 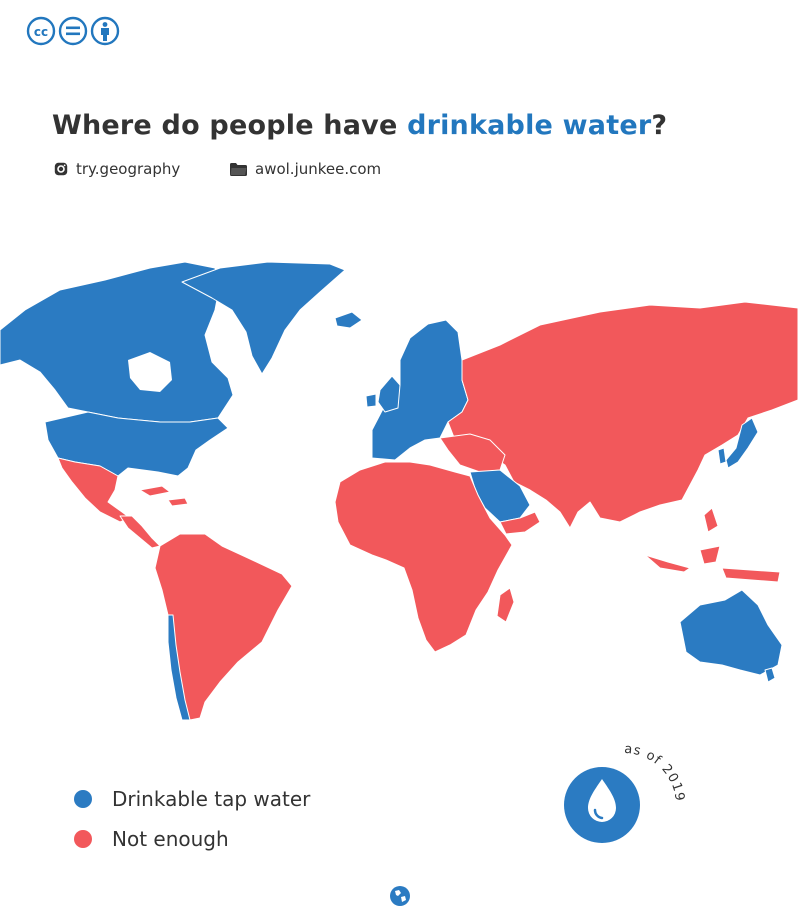 What do you see at coordinates (529, 125) in the screenshot?
I see `title-highlight: drinkable water` at bounding box center [529, 125].